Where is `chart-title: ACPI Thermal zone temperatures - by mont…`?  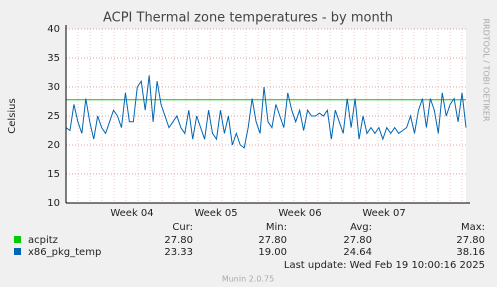
chart-title: ACPI Thermal zone temperatures - by mont… is located at coordinates (248, 18).